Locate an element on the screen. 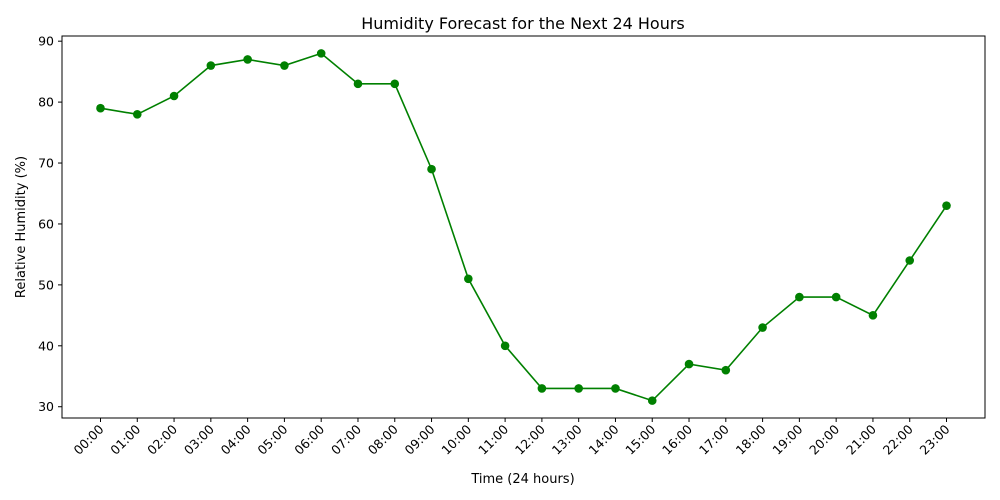 Image resolution: width=1000 pixels, height=500 pixels. x-tick-label: 22:00 is located at coordinates (898, 439).